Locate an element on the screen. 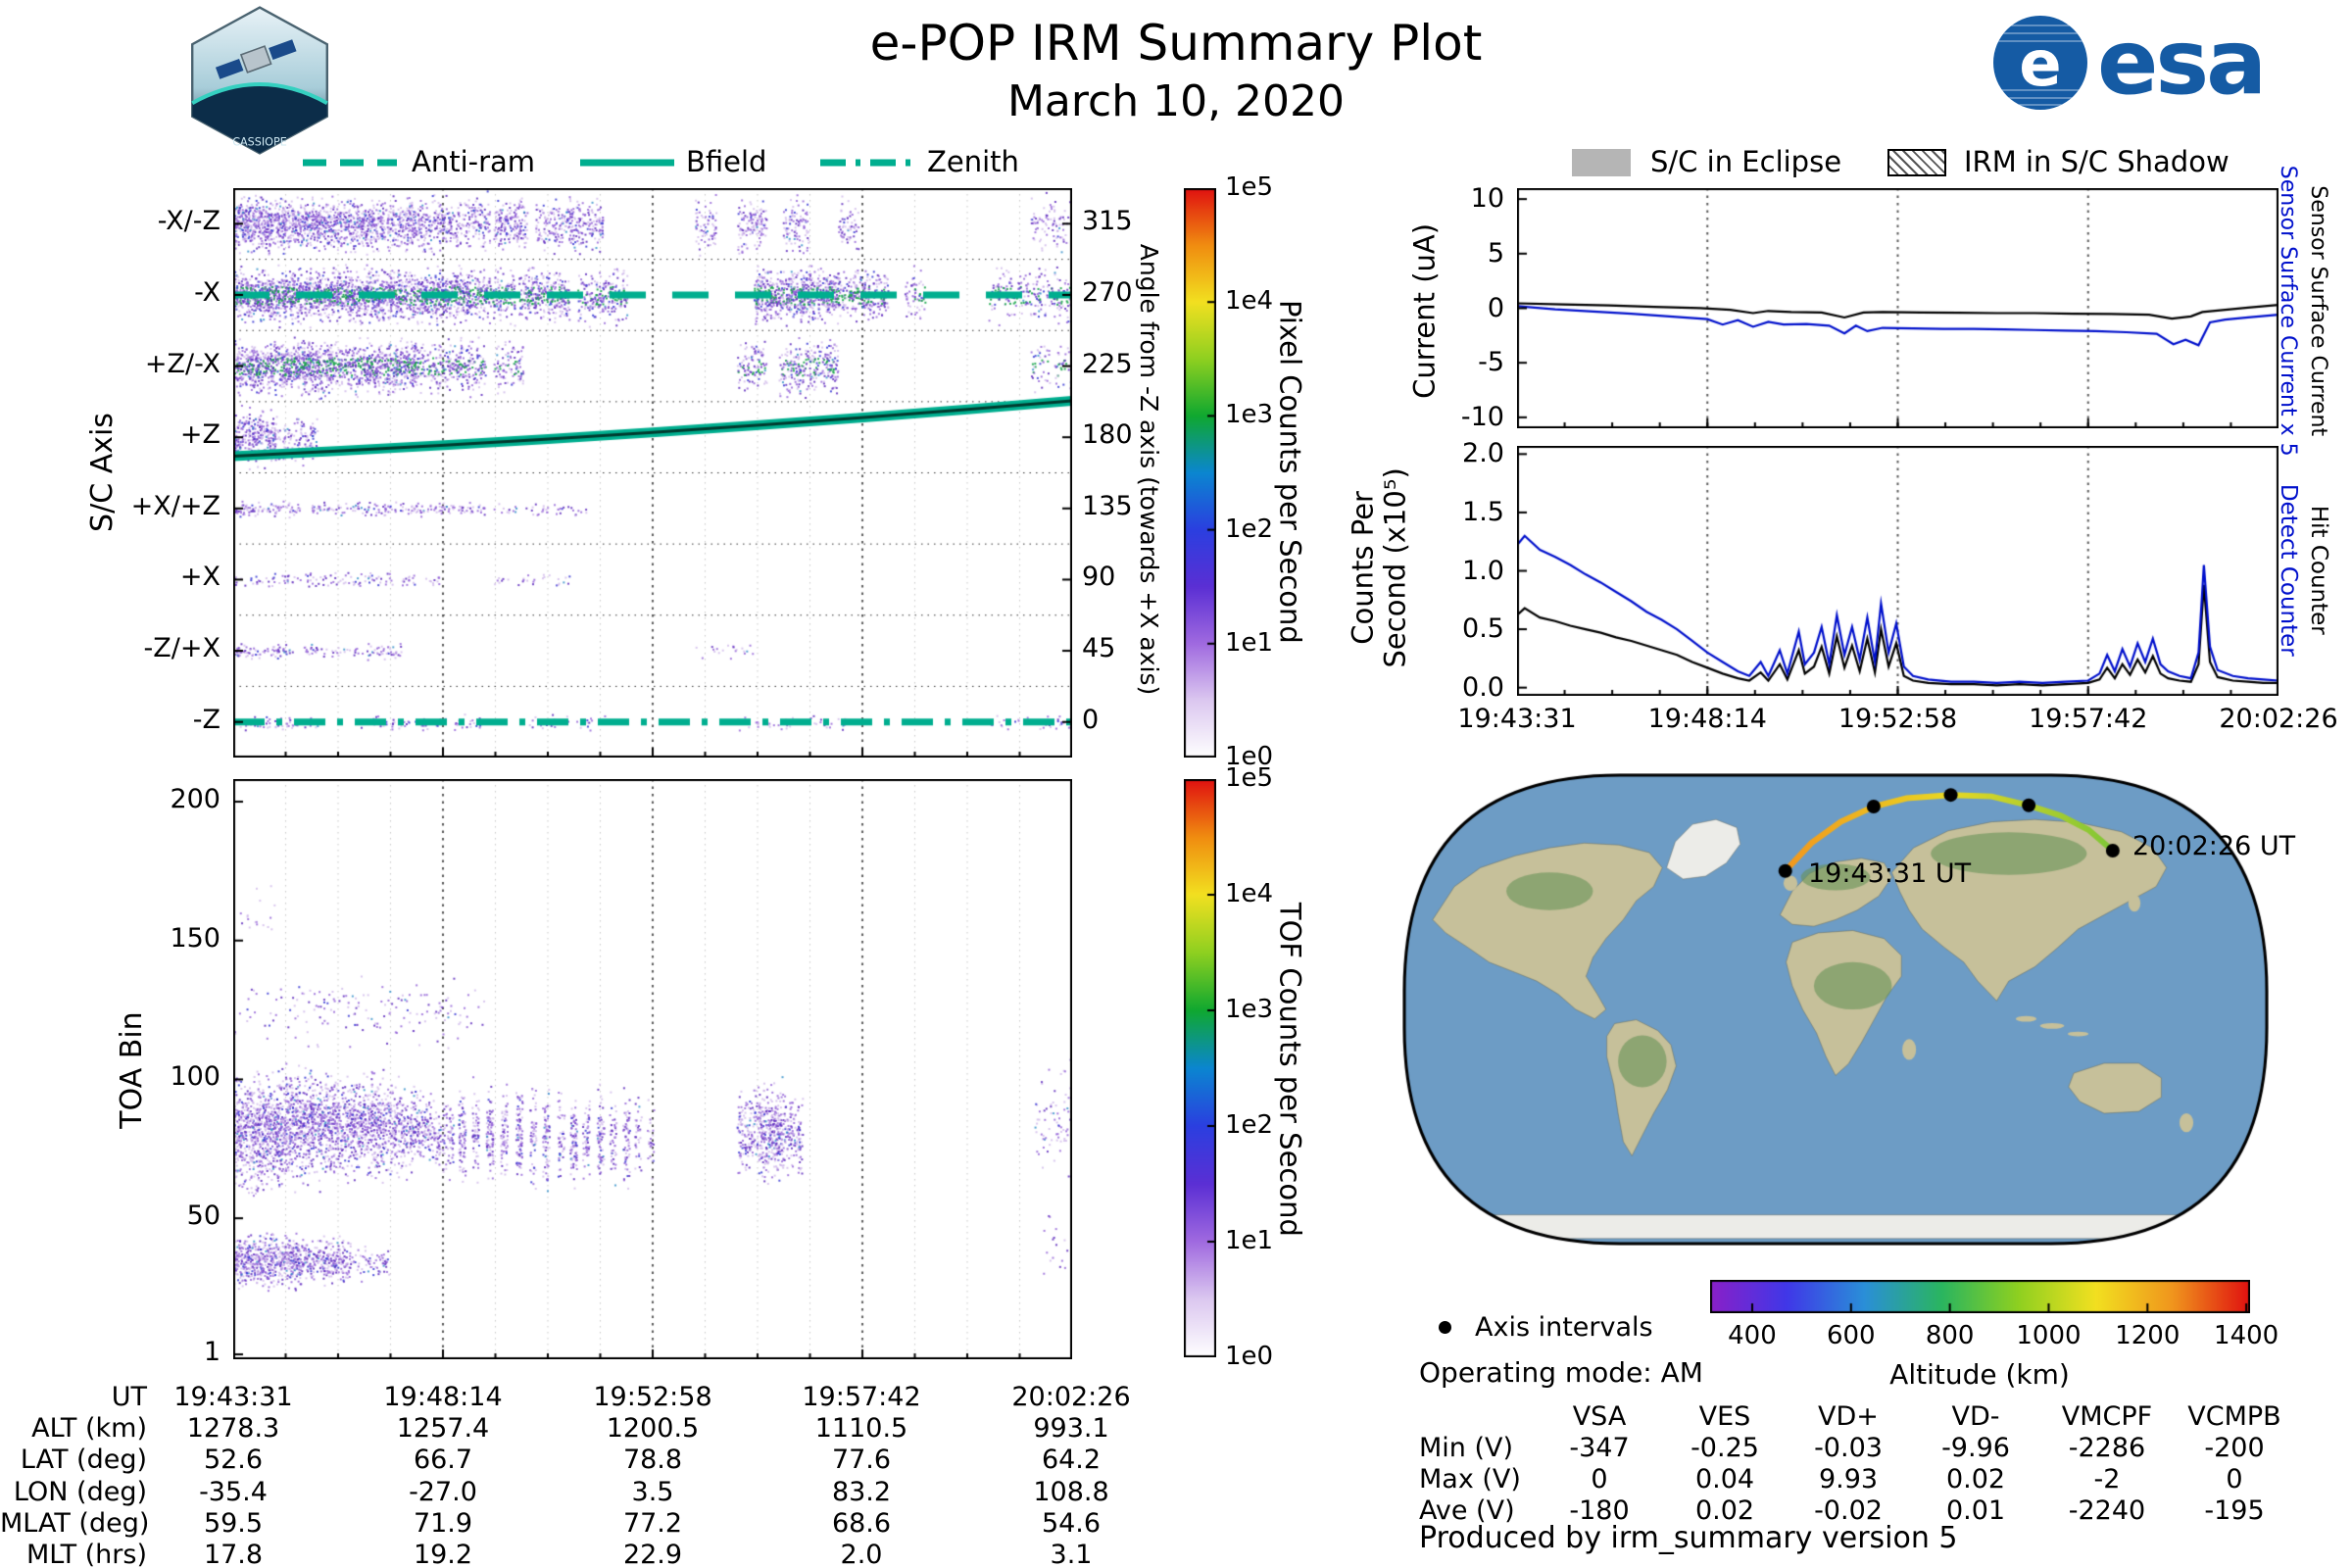 The height and width of the screenshot is (1568, 2352). voltage-cell: -0.25 is located at coordinates (1724, 1448).